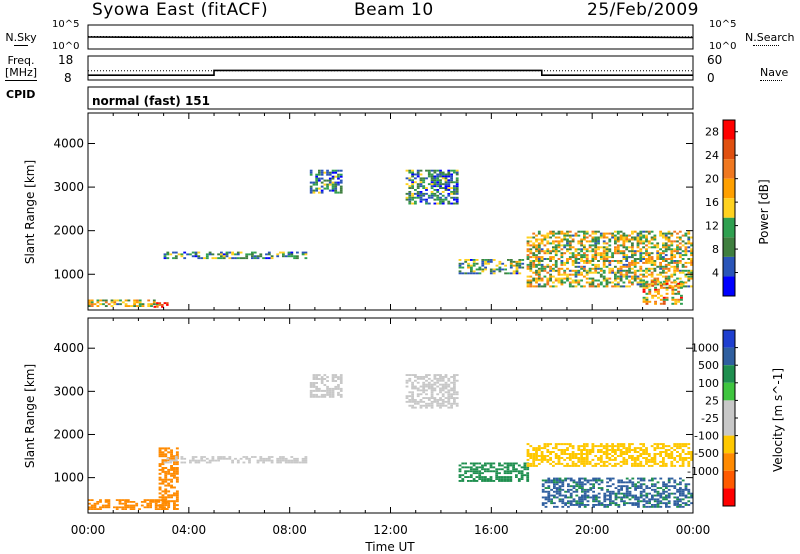 The width and height of the screenshot is (800, 554). Describe the element at coordinates (390, 69) in the screenshot. I see `frequency-panel: 18 8 60 0` at that location.